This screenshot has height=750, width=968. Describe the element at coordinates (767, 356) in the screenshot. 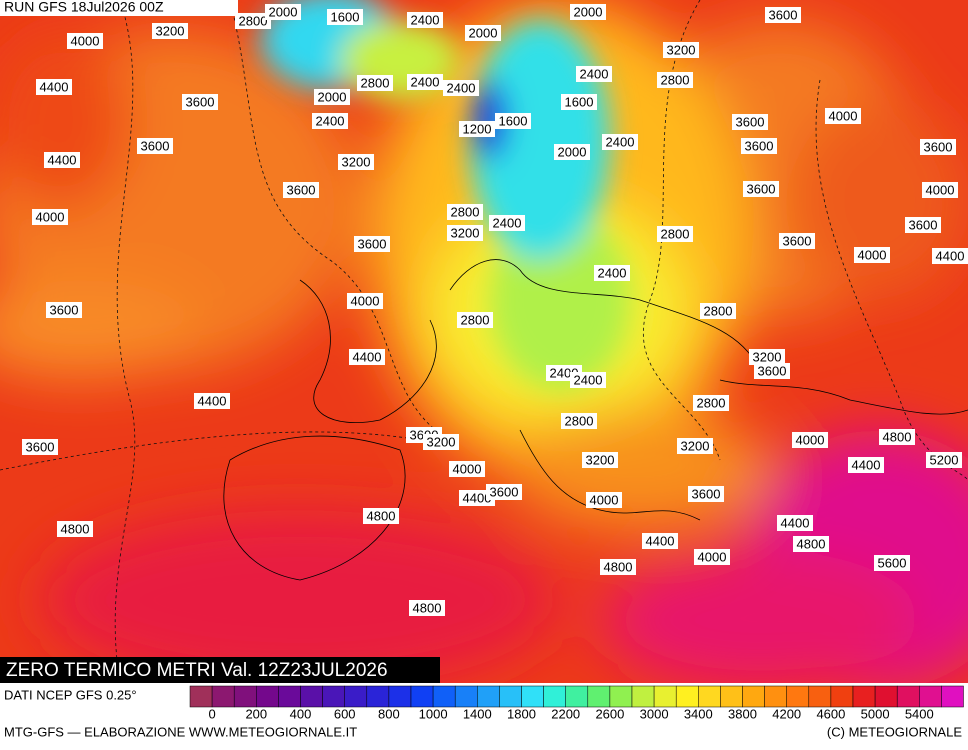

I see `contour-label: 3200` at that location.